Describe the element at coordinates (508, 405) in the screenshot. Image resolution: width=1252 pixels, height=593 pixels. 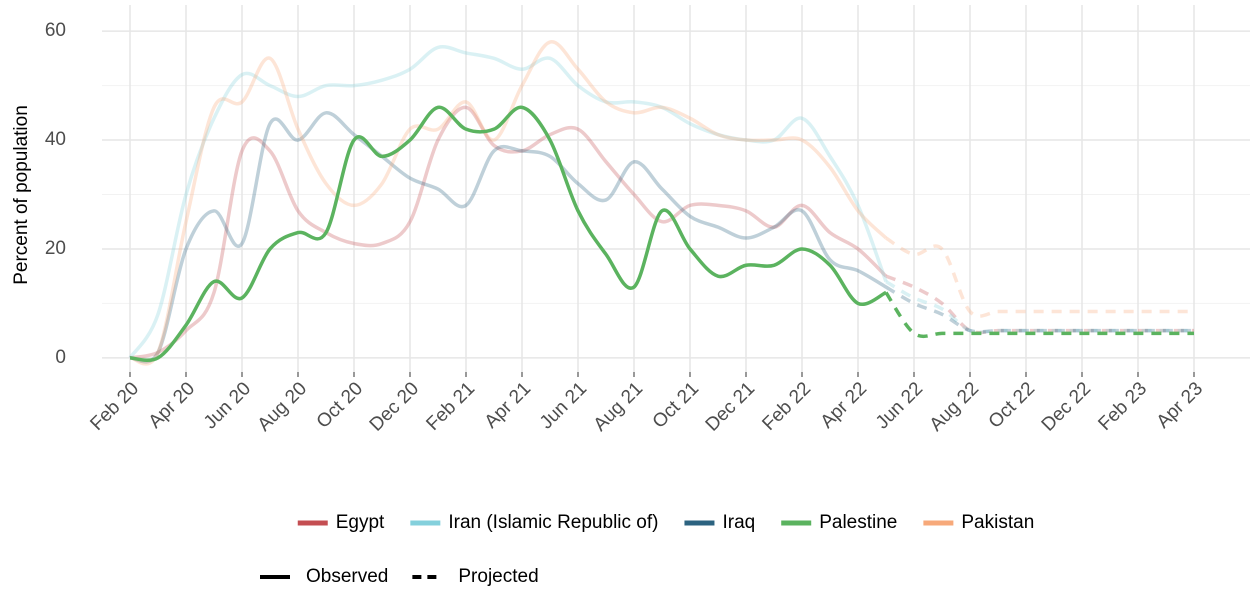
I see `x-tick-label: Apr 21` at that location.